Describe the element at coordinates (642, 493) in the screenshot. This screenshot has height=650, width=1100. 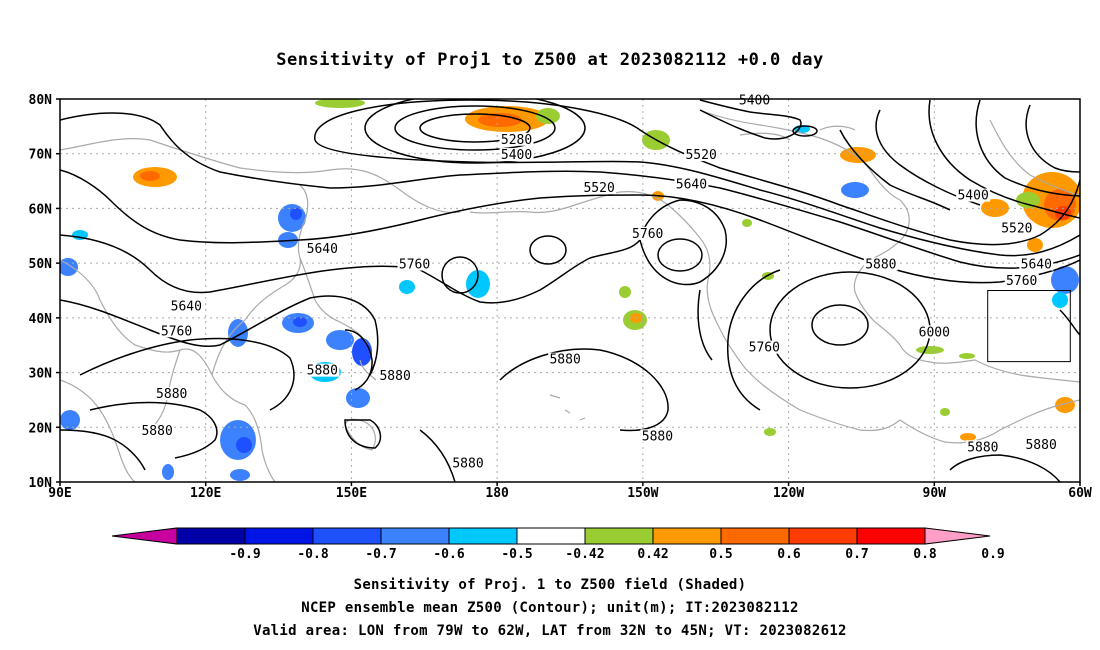
I see `lon-label: 150W` at that location.